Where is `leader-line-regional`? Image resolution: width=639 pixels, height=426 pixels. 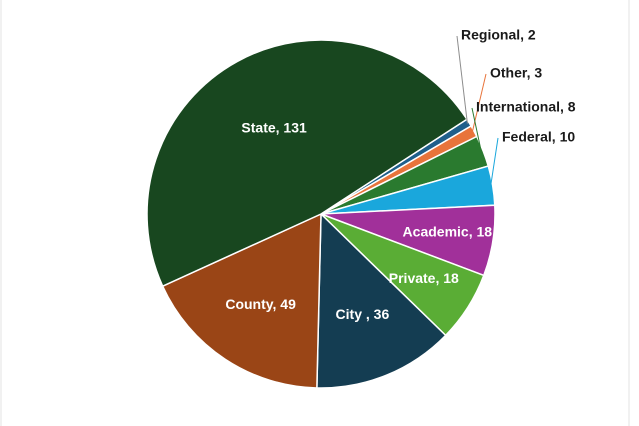
leader-line-regional is located at coordinates (462, 79).